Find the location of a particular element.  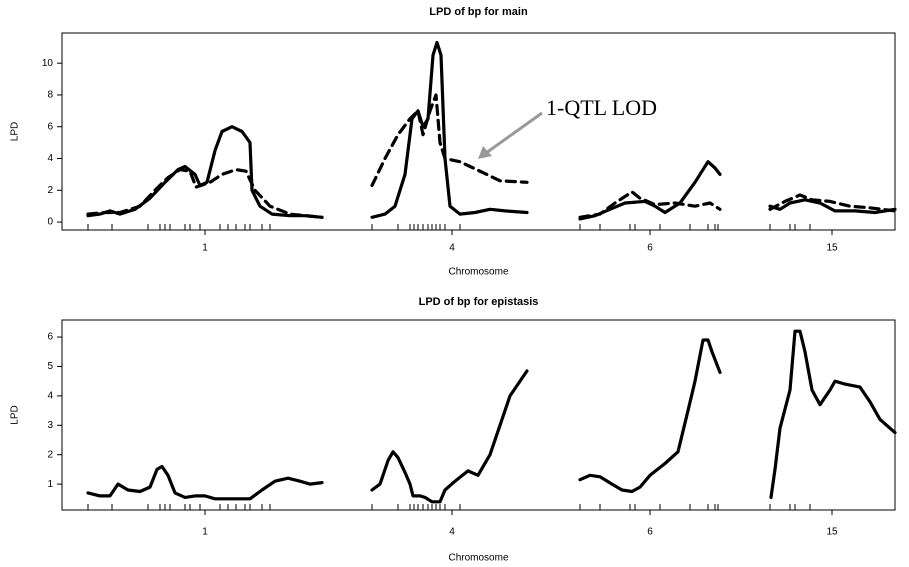

annotation-arrowhead is located at coordinates (485, 152).